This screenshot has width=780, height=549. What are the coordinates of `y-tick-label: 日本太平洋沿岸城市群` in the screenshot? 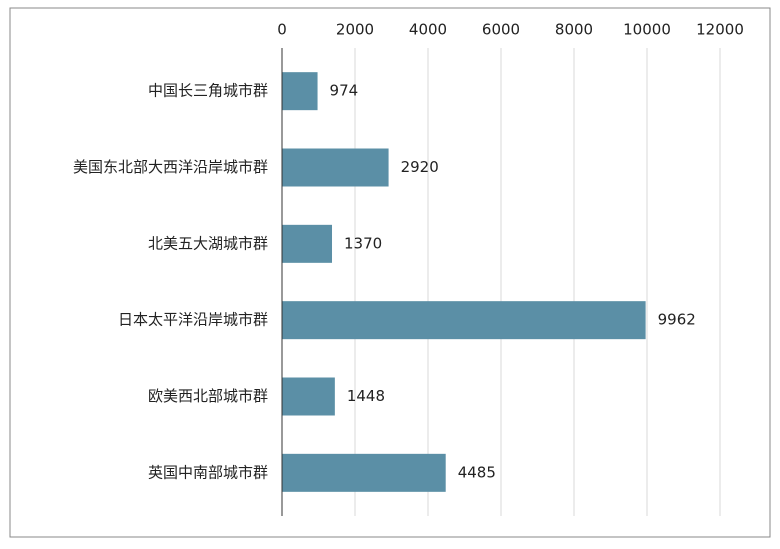 It's located at (193, 320).